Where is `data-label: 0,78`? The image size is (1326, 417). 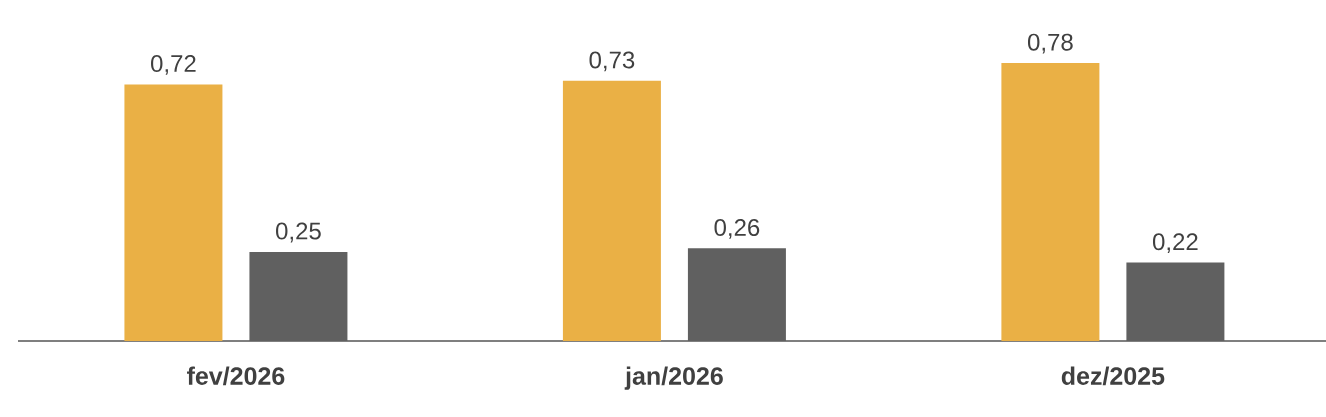 data-label: 0,78 is located at coordinates (1050, 43).